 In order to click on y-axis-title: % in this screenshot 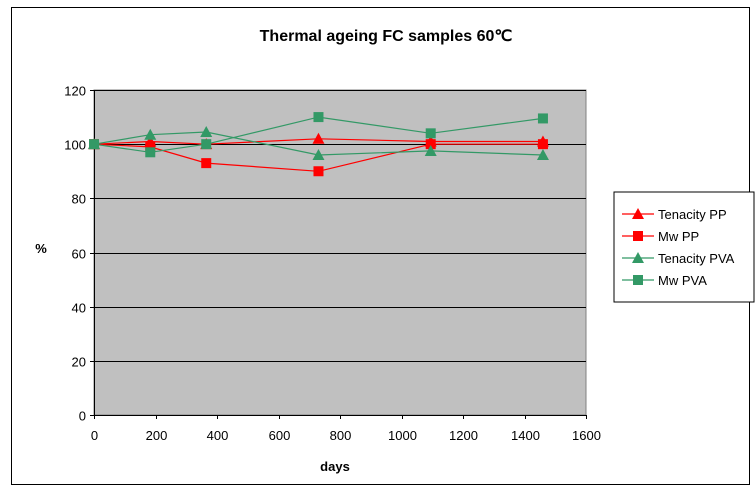, I will do `click(41, 248)`.